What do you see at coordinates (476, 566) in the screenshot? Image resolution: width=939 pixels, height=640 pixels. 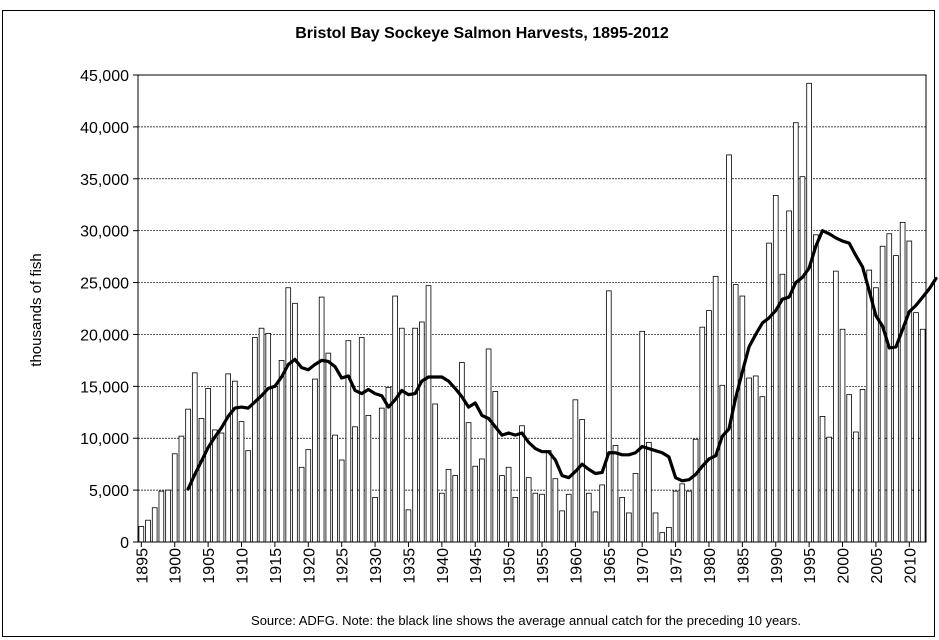 I see `x-tick-label: 1945` at bounding box center [476, 566].